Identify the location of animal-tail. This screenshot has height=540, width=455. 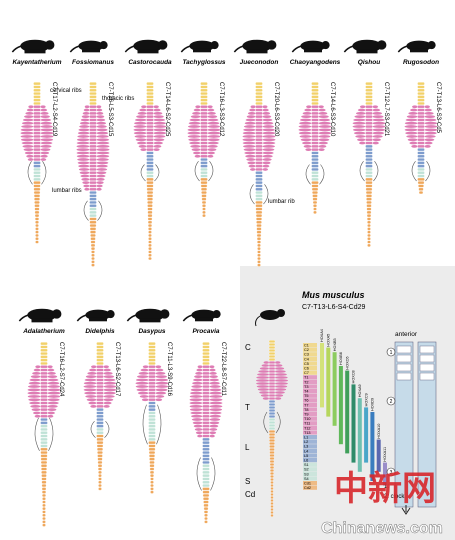
(187, 318).